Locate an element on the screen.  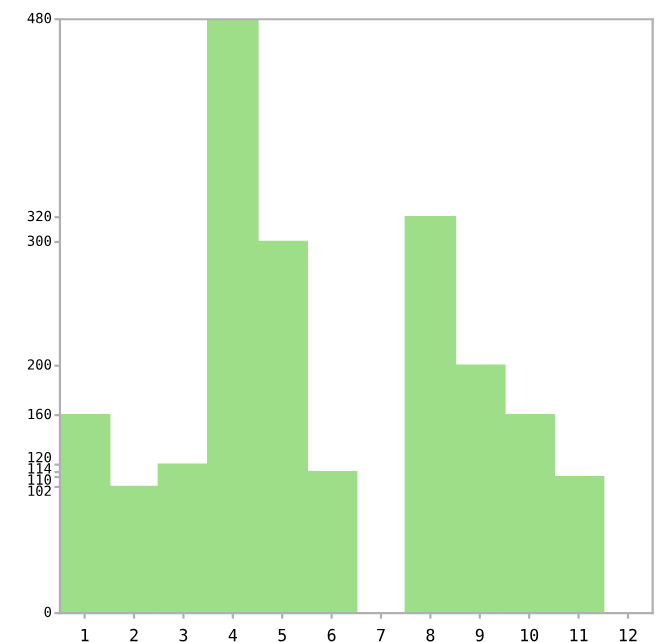
x-tick-label: 5 is located at coordinates (282, 635).